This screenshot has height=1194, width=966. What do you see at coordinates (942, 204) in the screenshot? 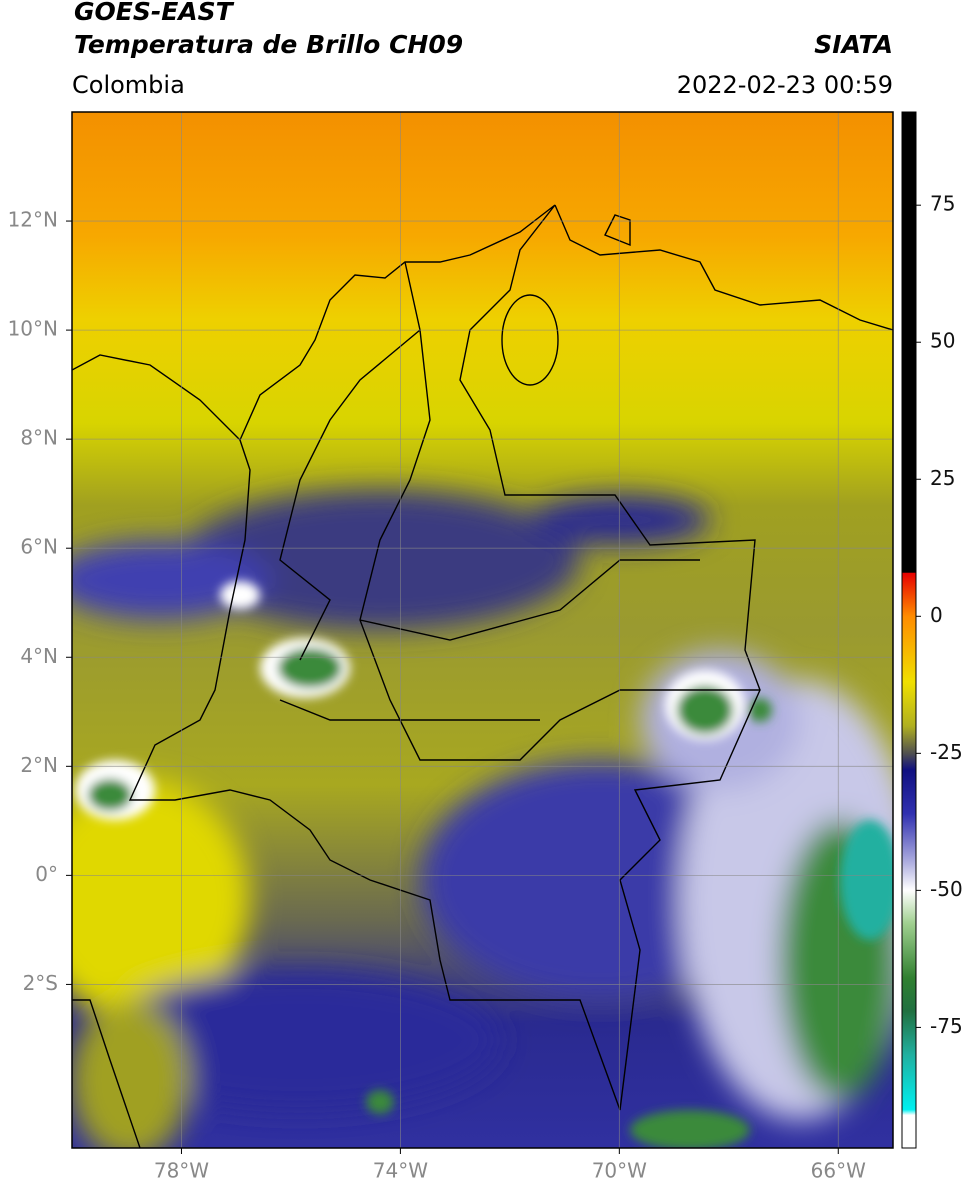
I see `colorbar-tick-label: 75` at bounding box center [942, 204].